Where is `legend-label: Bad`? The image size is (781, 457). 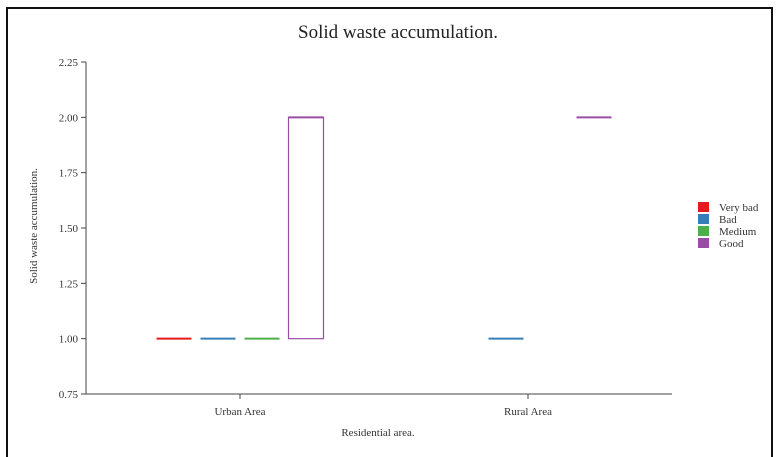 legend-label: Bad is located at coordinates (728, 220).